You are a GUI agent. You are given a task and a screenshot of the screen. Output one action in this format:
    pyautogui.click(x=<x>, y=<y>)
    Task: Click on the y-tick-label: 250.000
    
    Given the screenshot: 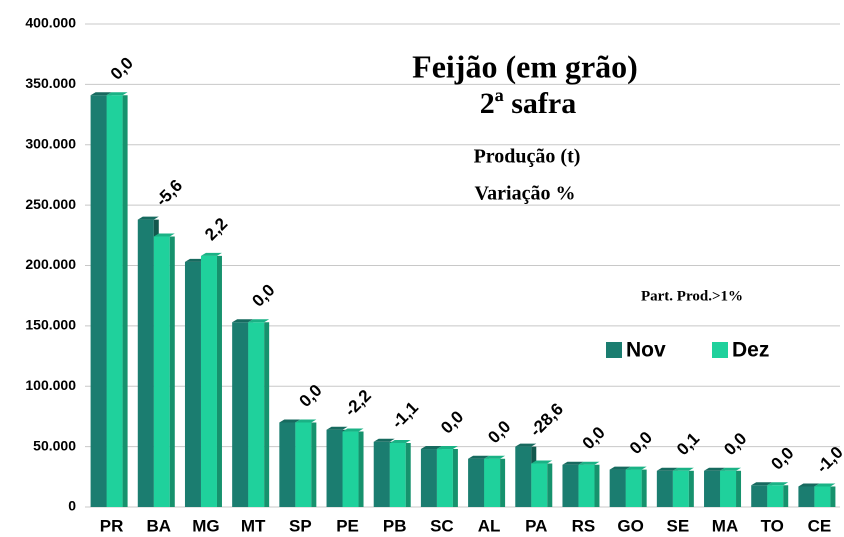 What is the action you would take?
    pyautogui.click(x=50, y=204)
    